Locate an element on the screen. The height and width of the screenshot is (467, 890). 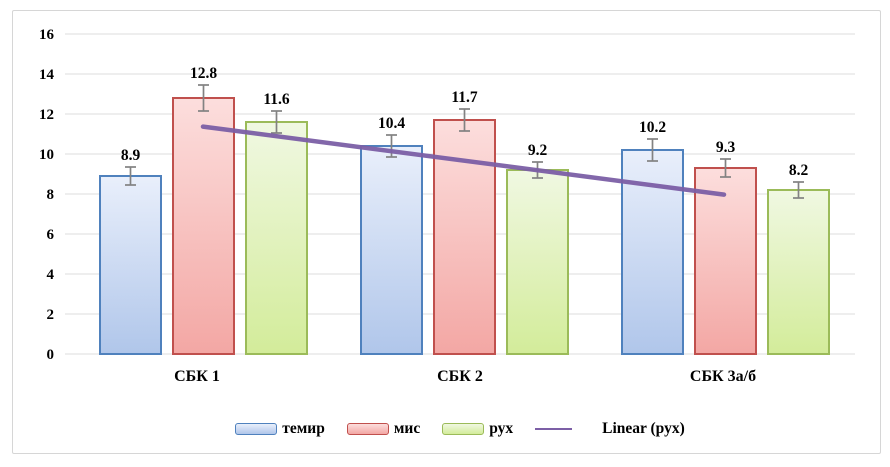
y-axis-tick-16: 16 is located at coordinates (47, 35).